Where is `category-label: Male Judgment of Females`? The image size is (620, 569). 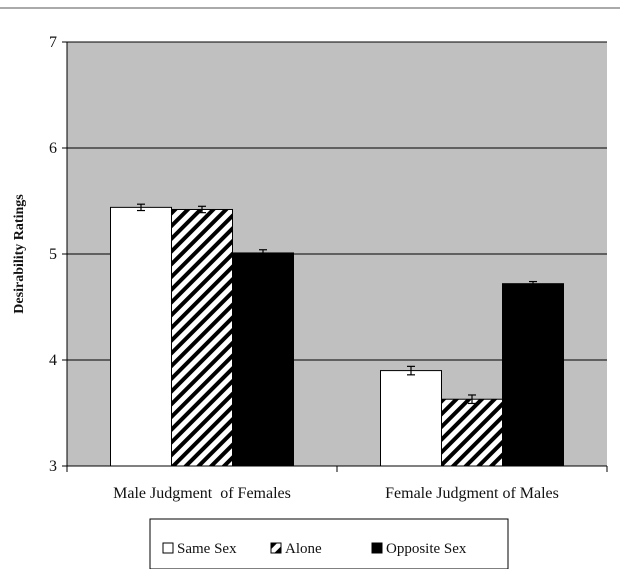
category-label: Male Judgment of Females is located at coordinates (202, 493).